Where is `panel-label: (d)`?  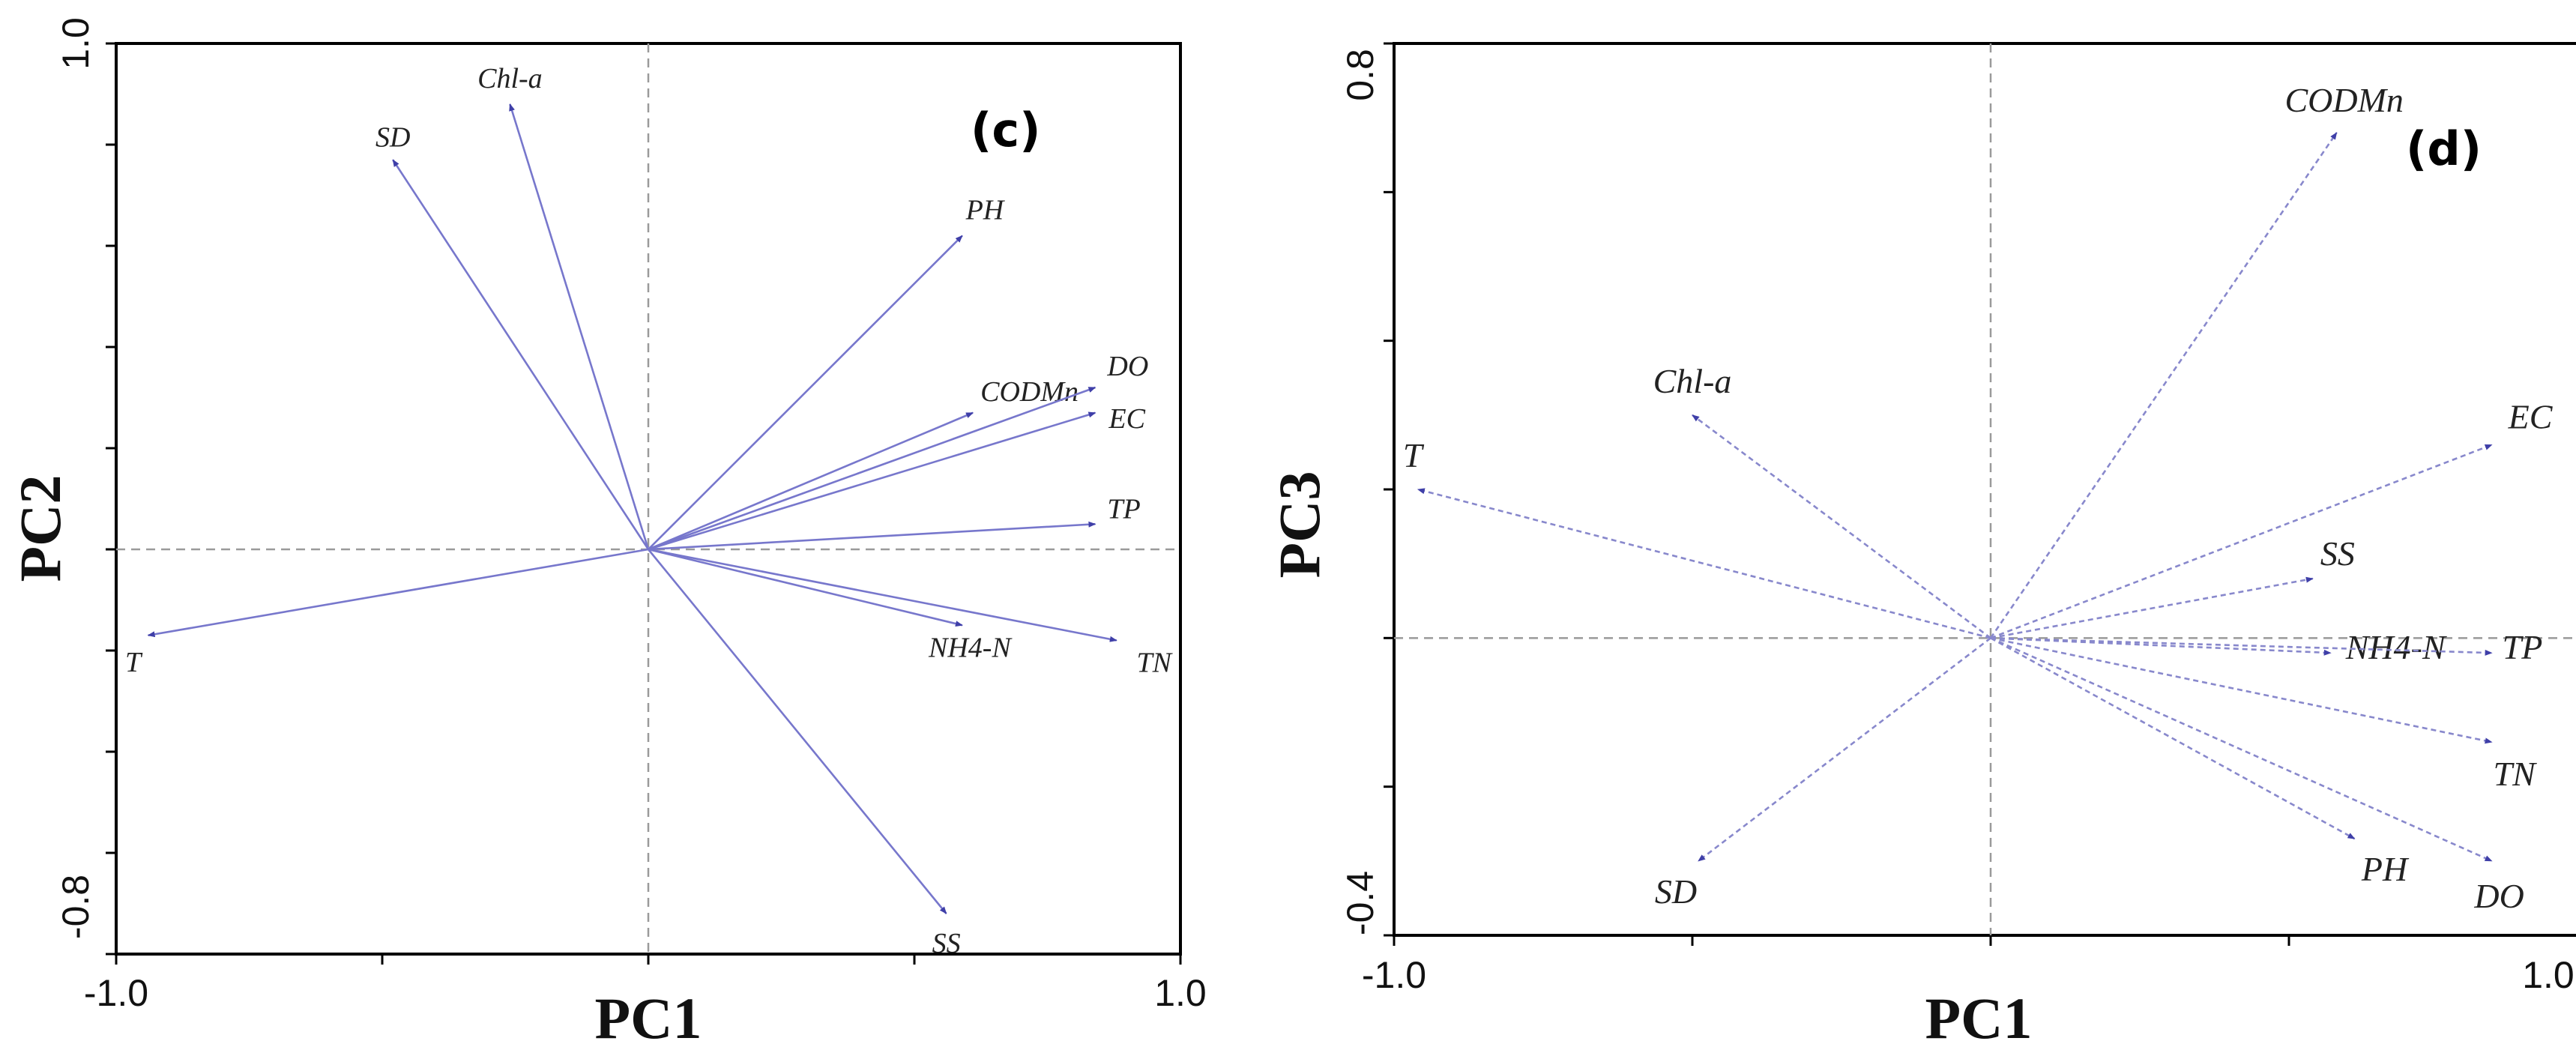 panel-label: (d) is located at coordinates (2444, 148).